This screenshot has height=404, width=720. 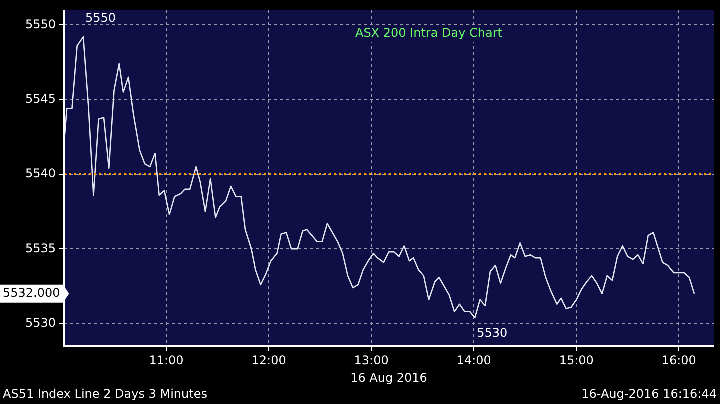 I want to click on x-axis-title: 16 Aug 2016, so click(x=389, y=377).